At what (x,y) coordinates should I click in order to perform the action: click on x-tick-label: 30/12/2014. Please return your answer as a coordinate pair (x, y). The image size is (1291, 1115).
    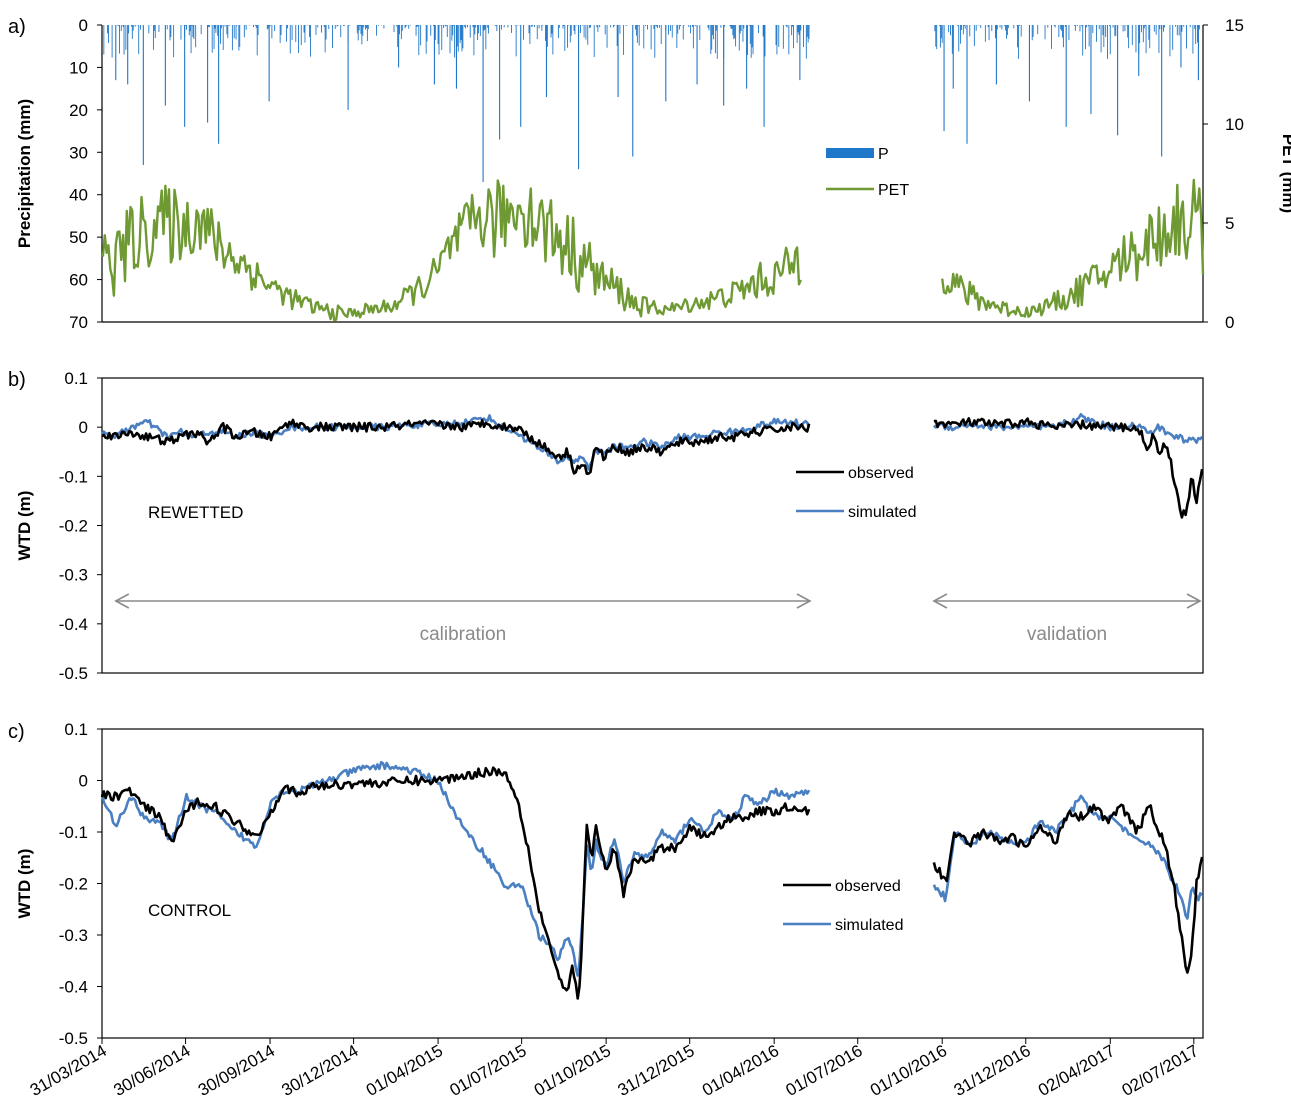
    Looking at the image, I should click on (319, 1070).